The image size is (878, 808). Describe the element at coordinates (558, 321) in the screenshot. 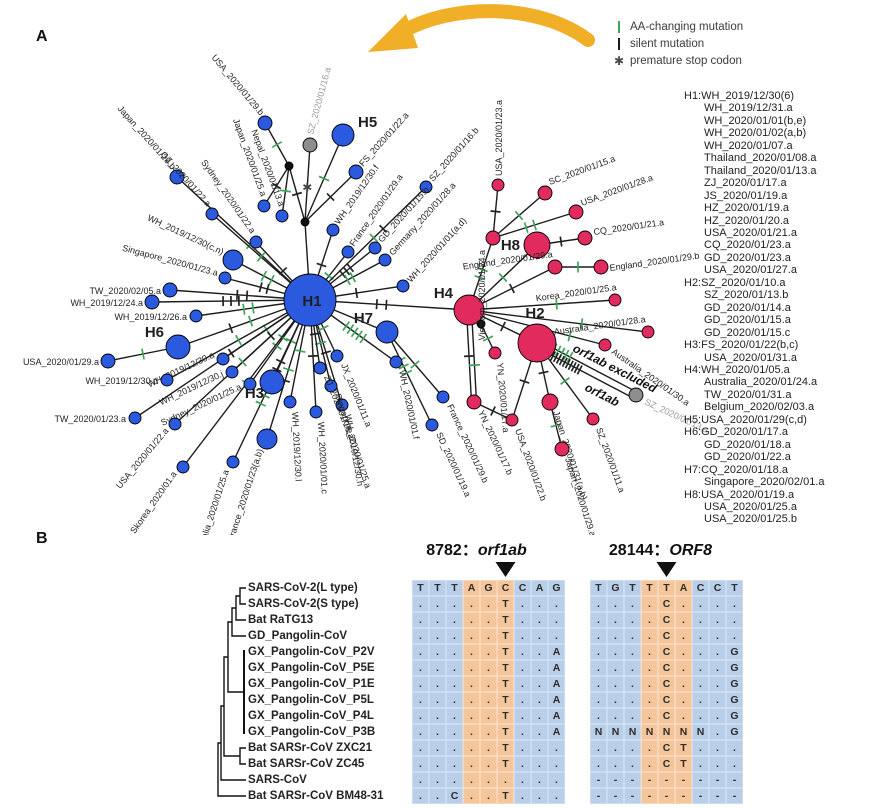

I see `network-edge` at that location.